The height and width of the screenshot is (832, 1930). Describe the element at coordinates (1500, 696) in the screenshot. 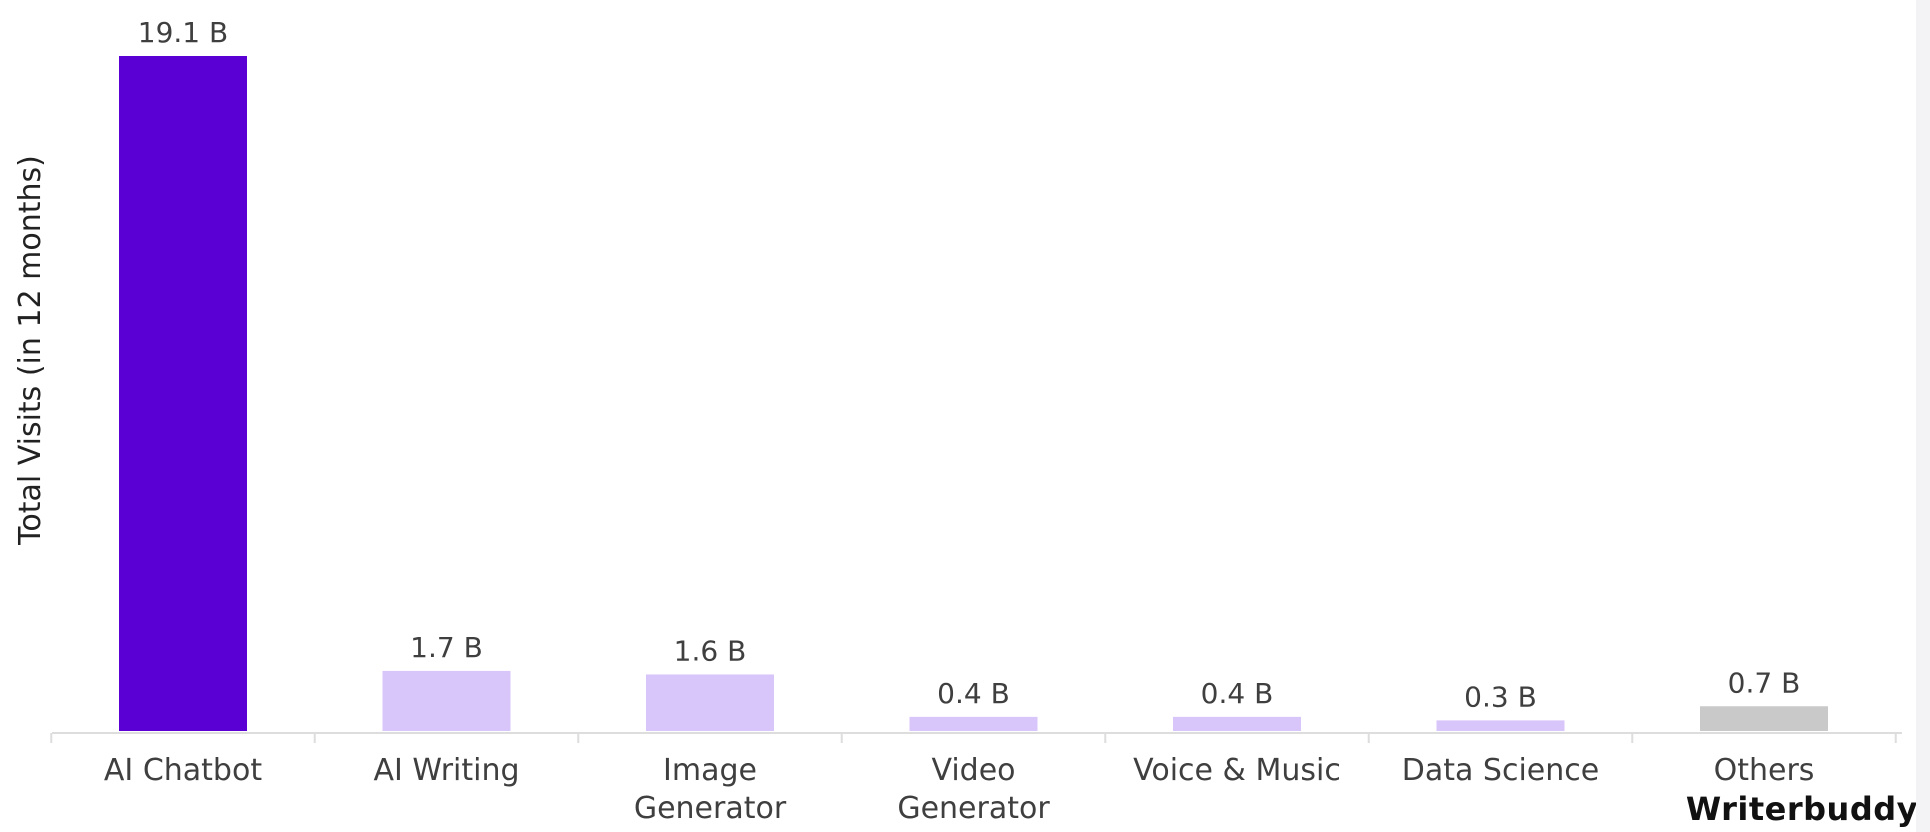

I see `bar-value-label: 0.3 B` at that location.